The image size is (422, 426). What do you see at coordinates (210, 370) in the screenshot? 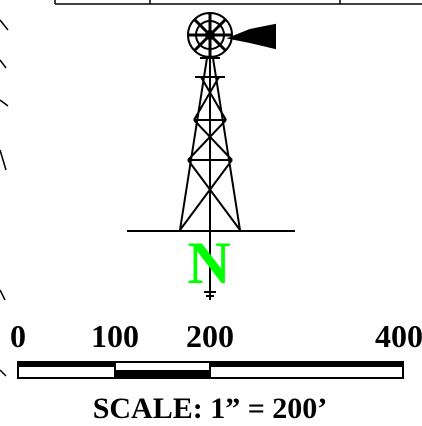
I see `scale-bar` at bounding box center [210, 370].